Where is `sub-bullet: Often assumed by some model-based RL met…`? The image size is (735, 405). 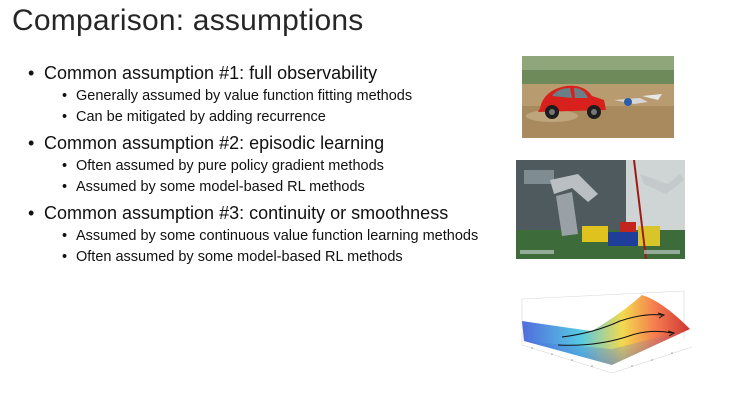
sub-bullet: Often assumed by some model-based RL met… is located at coordinates (279, 257).